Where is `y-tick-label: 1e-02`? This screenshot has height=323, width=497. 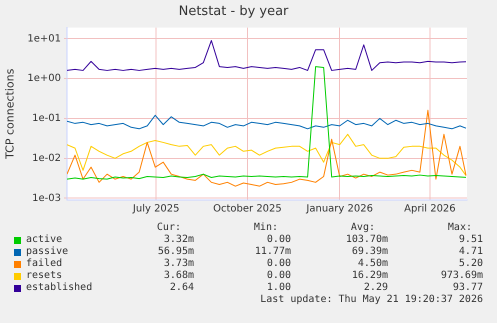
y-tick-label: 1e-02 is located at coordinates (46, 158).